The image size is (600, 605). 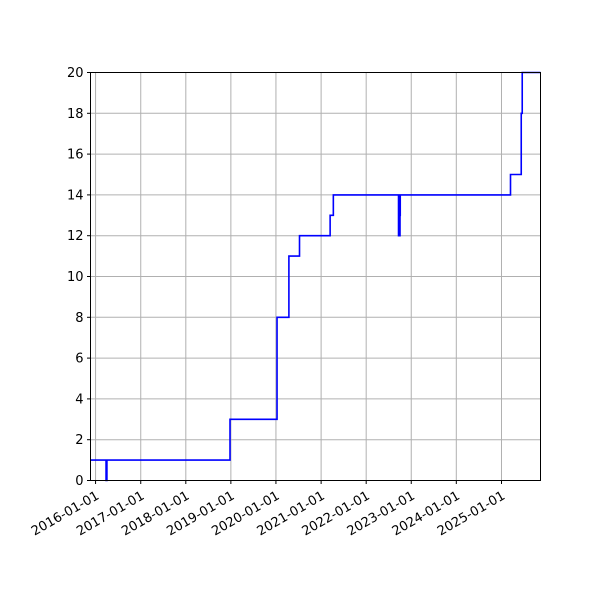 I want to click on y-tick-label: 0, so click(x=79, y=481).